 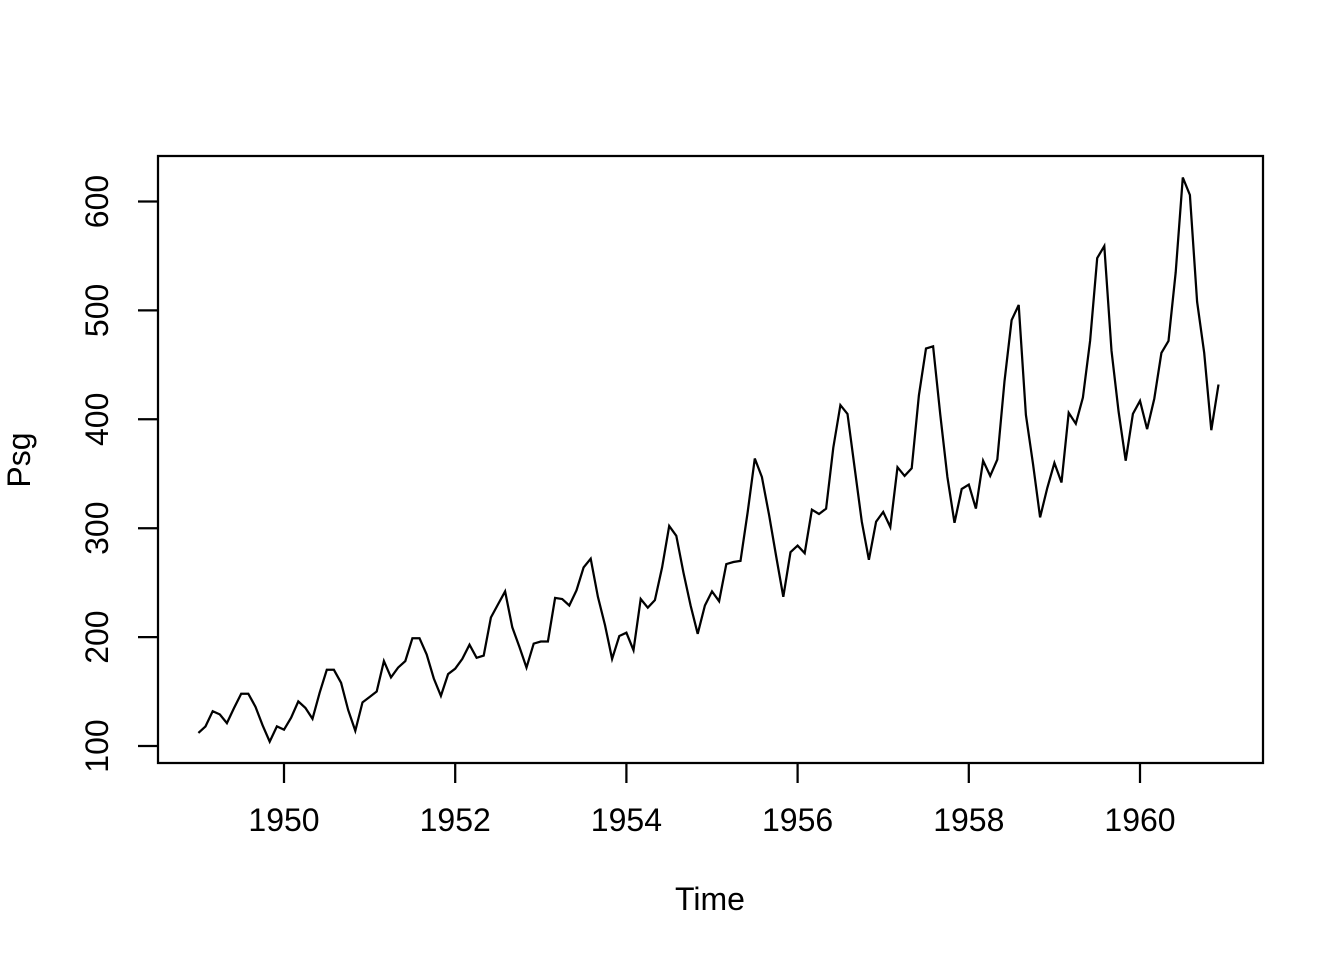 What do you see at coordinates (97, 419) in the screenshot?
I see `y-tick-label: 400` at bounding box center [97, 419].